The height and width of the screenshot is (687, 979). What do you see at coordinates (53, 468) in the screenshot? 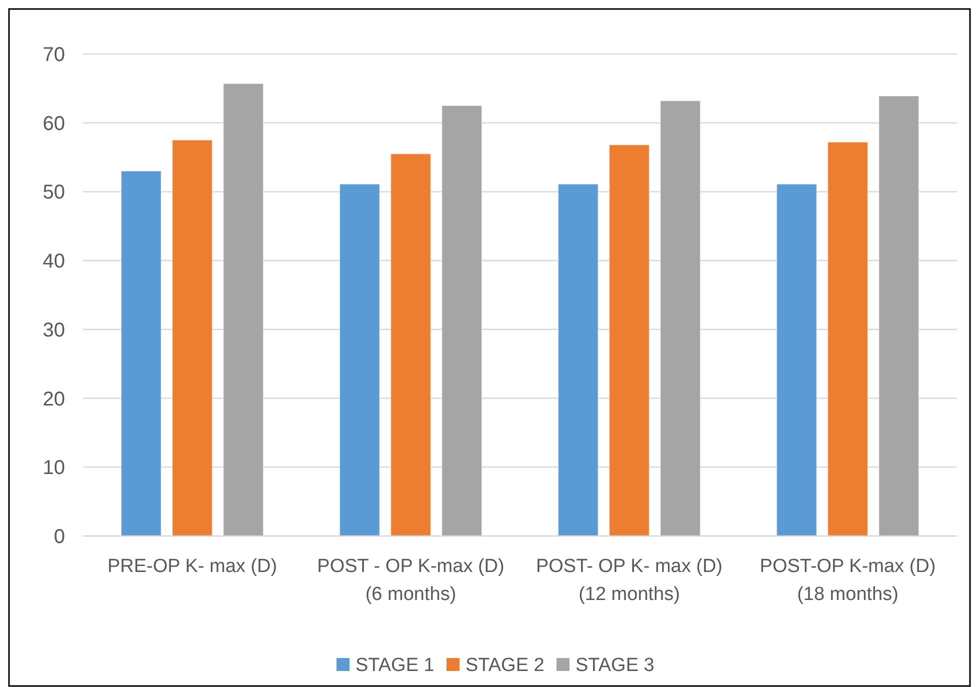
I see `y-tick-label: 10` at bounding box center [53, 468].